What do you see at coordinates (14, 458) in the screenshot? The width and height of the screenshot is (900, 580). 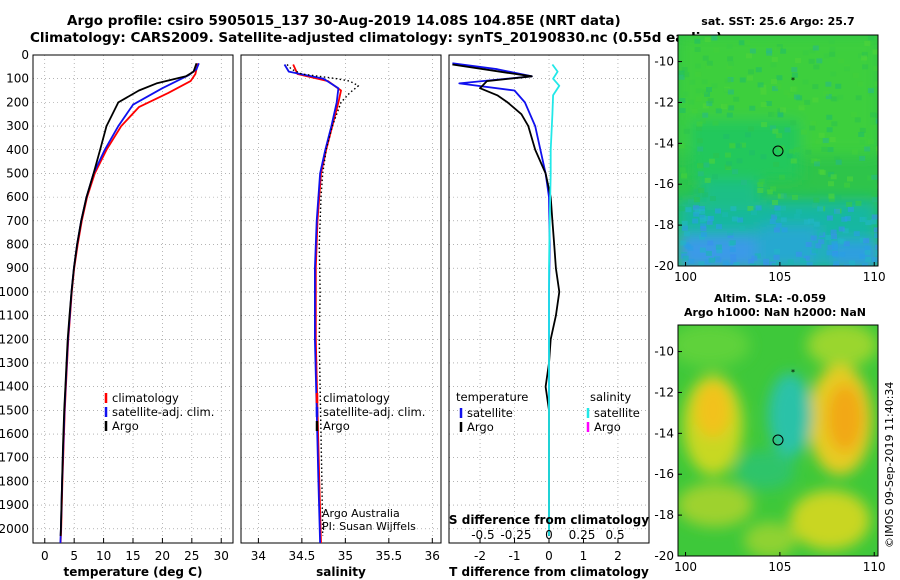 I see `y-tick-label: 1700` at bounding box center [14, 458].